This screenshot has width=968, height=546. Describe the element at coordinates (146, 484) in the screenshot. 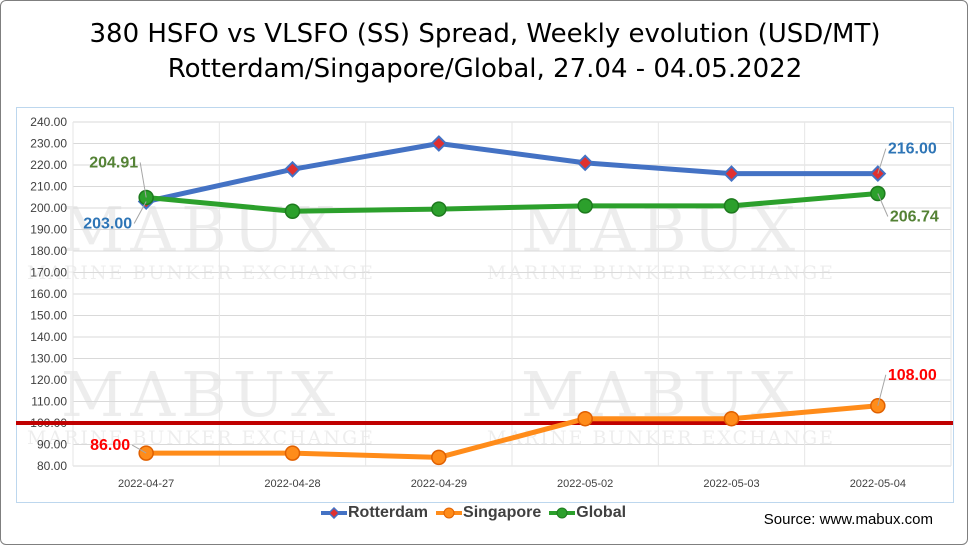

I see `x-tick-label: 2022-04-27` at that location.